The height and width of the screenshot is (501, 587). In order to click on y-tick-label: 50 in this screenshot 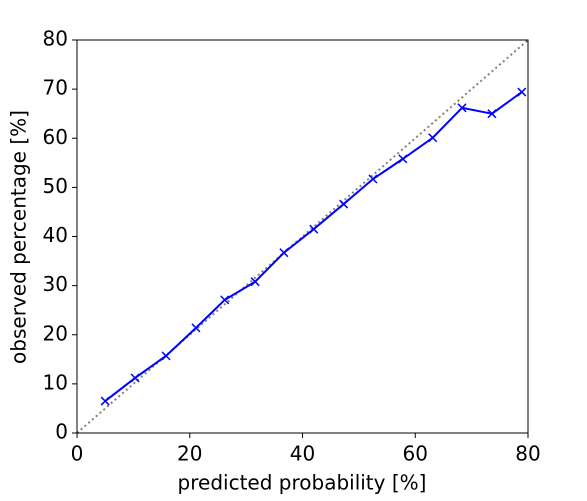, I will do `click(55, 186)`.